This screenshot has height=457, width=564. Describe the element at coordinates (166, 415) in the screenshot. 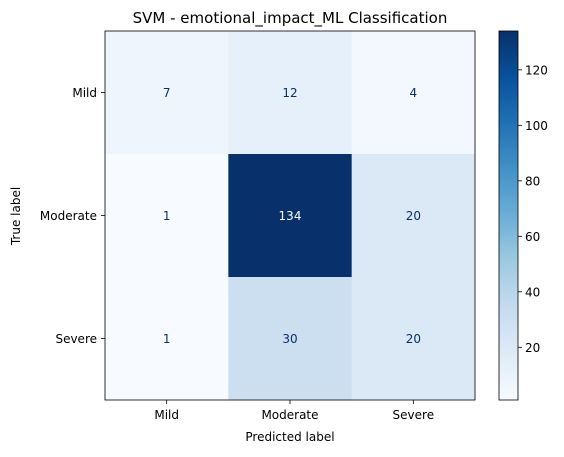

I see `x-tick-label: Mild` at that location.